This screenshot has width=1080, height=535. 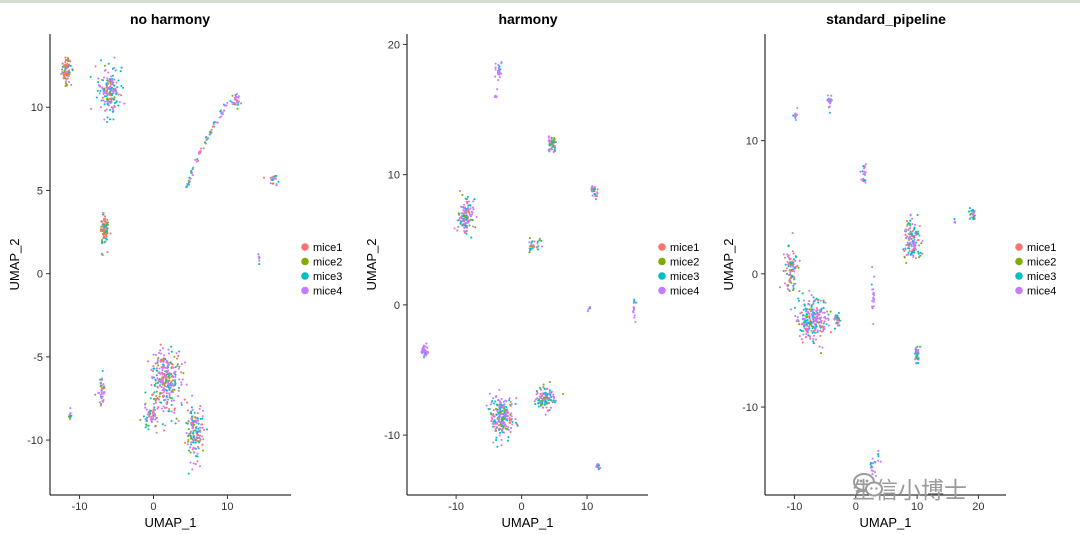 I want to click on wechat-logo-icon, so click(x=868, y=485).